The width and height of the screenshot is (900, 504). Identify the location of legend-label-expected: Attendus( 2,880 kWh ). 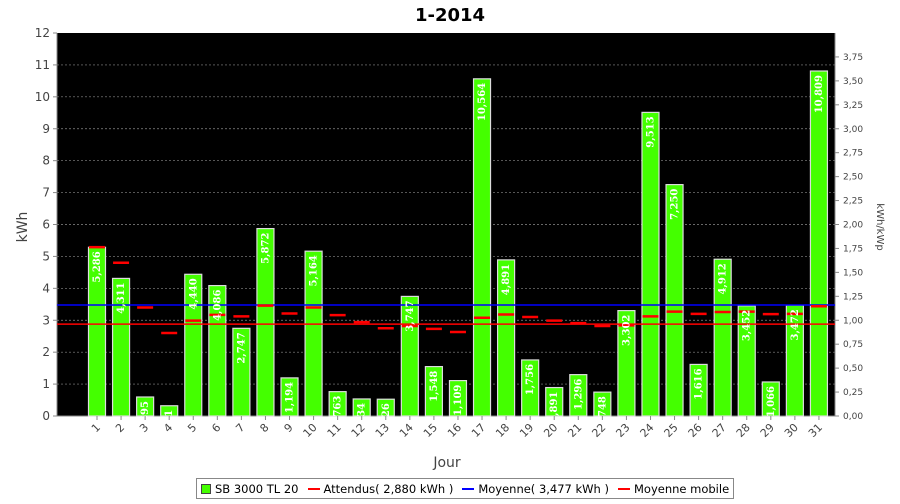
(388, 488).